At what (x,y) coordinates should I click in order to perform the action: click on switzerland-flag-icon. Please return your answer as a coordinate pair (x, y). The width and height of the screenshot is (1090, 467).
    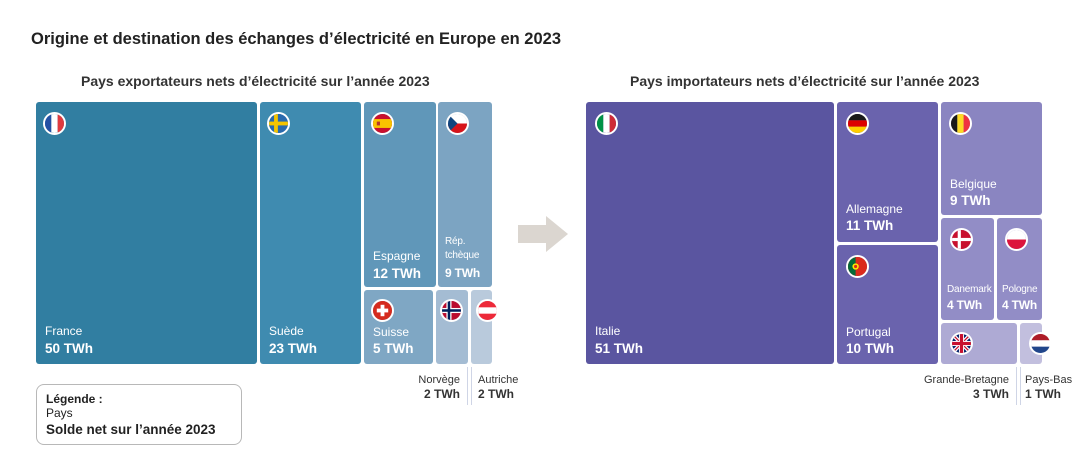
    Looking at the image, I should click on (382, 310).